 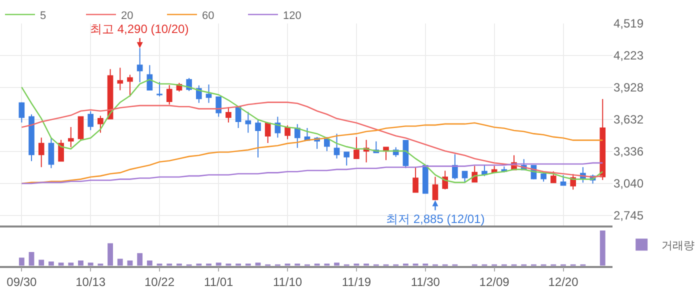 I want to click on legend-label: 20, so click(x=127, y=16).